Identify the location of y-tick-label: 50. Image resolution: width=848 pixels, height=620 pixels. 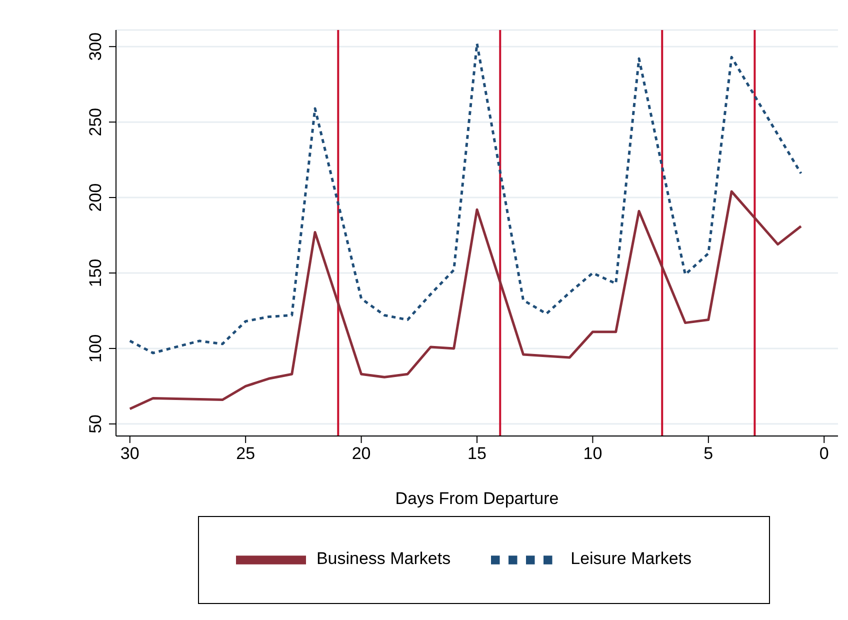
(95, 424).